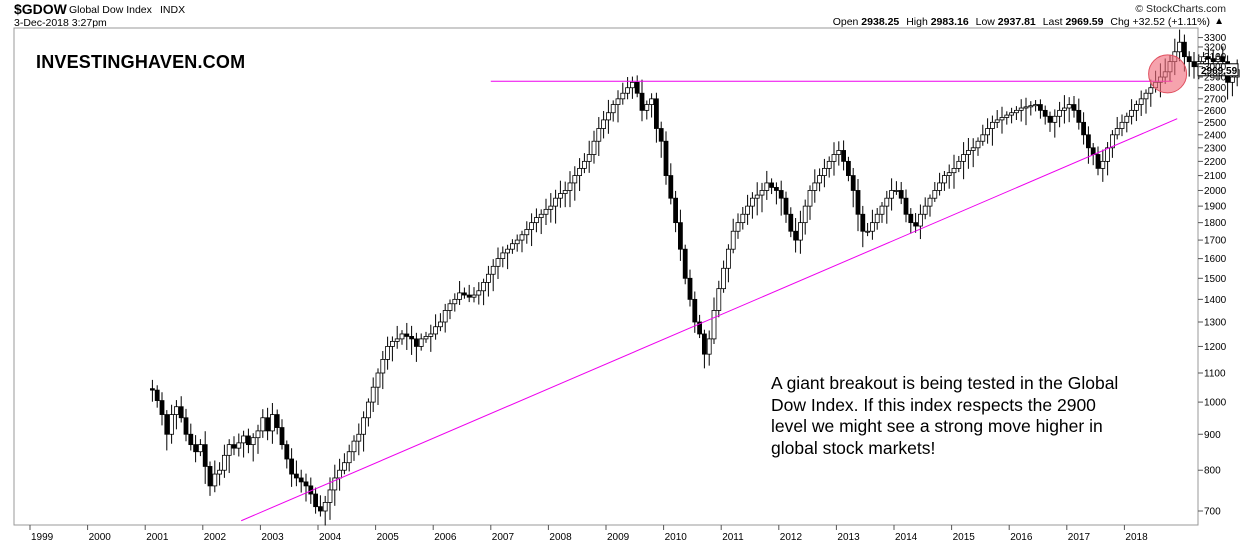 This screenshot has height=546, width=1240. What do you see at coordinates (1215, 99) in the screenshot?
I see `y-tick-label: 2700` at bounding box center [1215, 99].